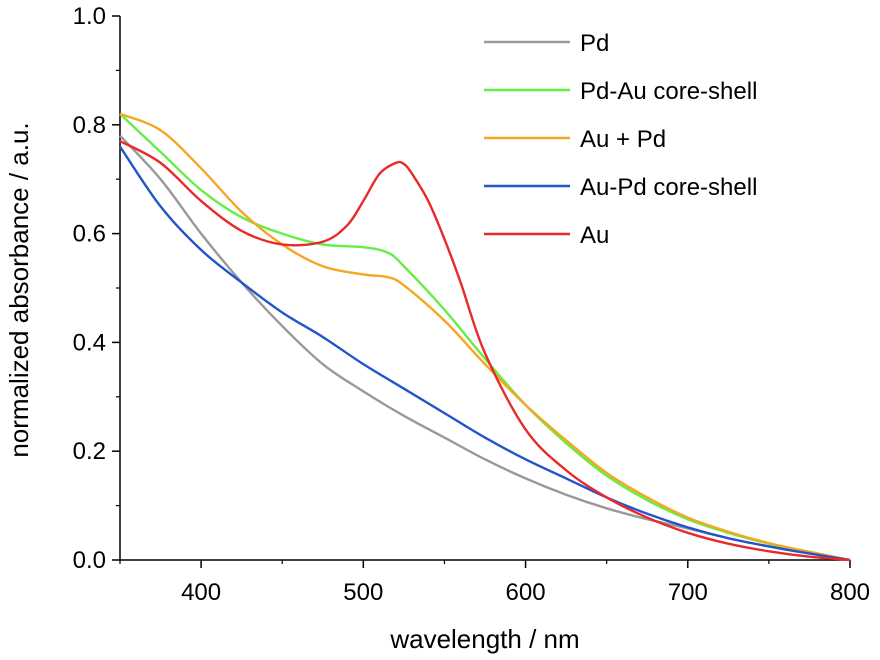 The width and height of the screenshot is (880, 660). Describe the element at coordinates (96, 288) in the screenshot. I see `y-axis: 0.0 0.2 0.4 0.6 0.8 1.0` at that location.